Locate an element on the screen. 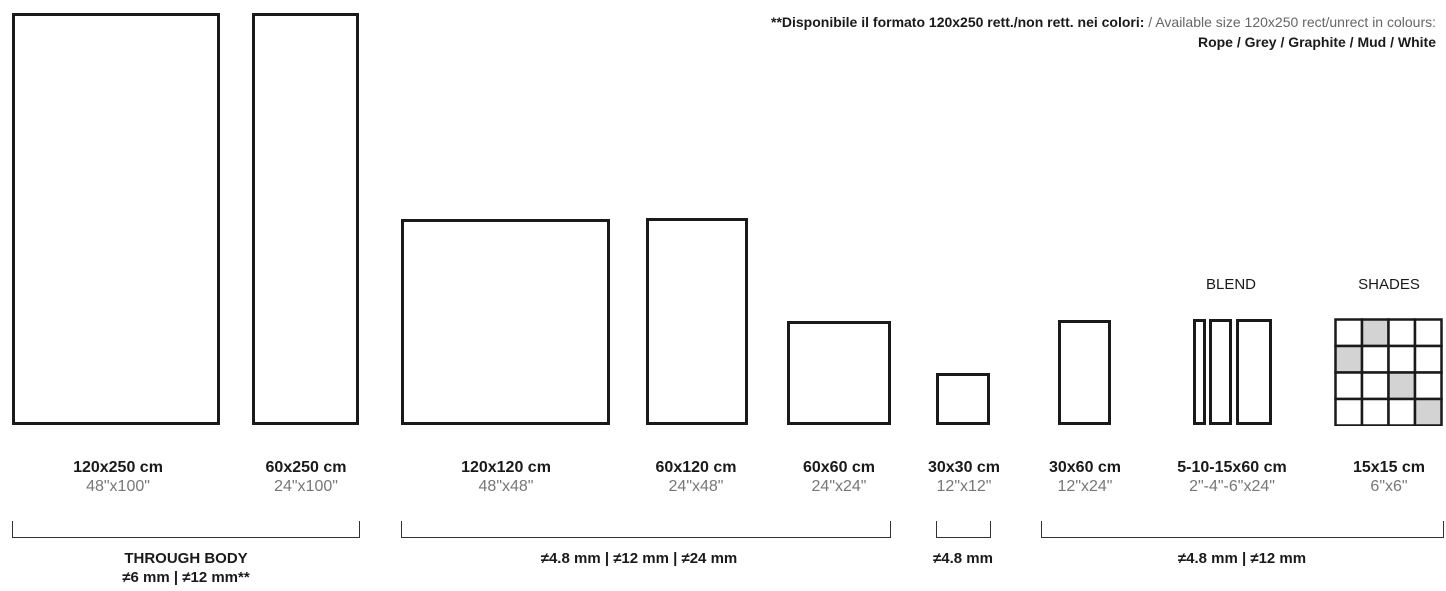  size-label: 30x30 cm 12"x12" is located at coordinates (964, 477).